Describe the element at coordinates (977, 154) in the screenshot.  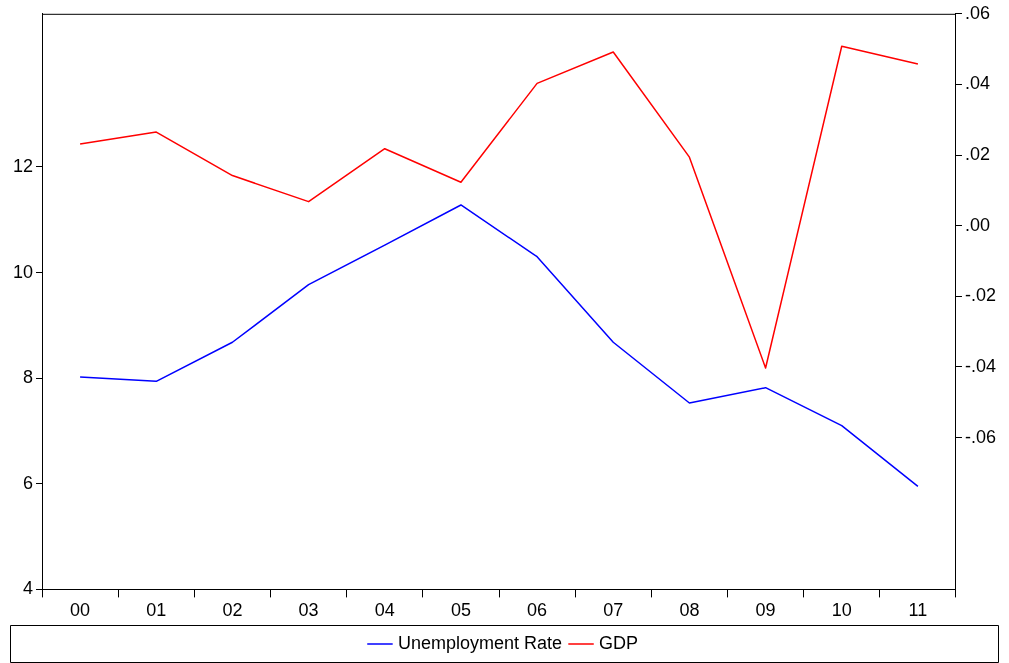
I see `y2-tick-label: .02` at that location.